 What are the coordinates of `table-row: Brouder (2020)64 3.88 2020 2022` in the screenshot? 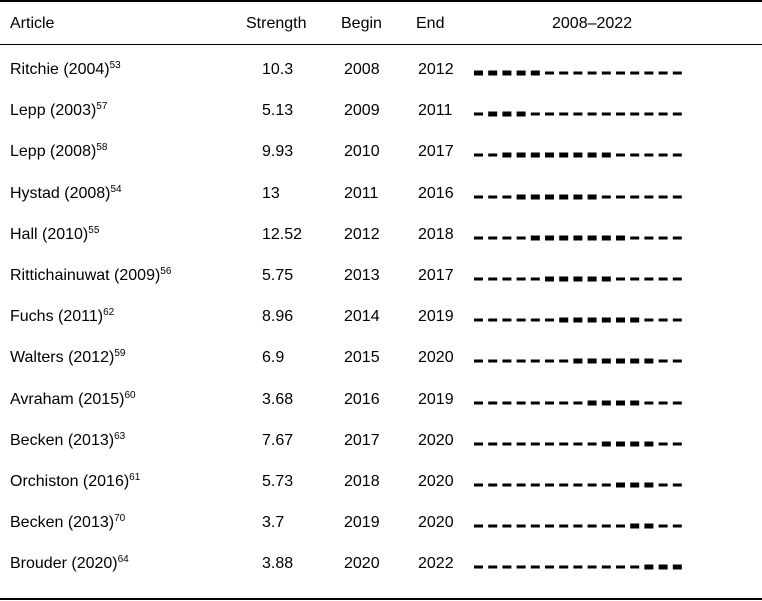 It's located at (381, 564).